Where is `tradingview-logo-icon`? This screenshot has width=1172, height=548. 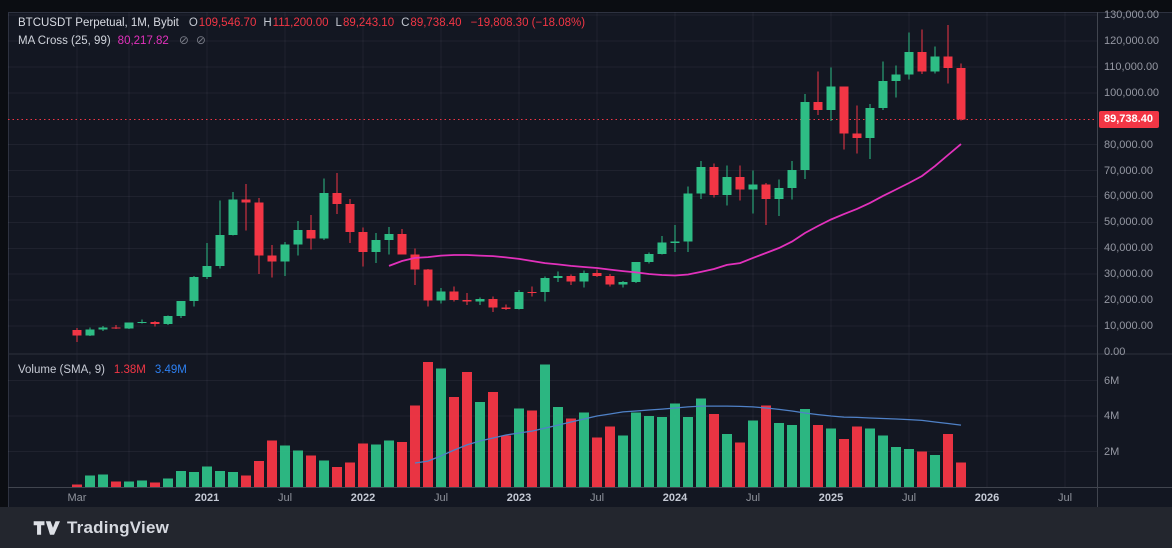 tradingview-logo-icon is located at coordinates (46, 528).